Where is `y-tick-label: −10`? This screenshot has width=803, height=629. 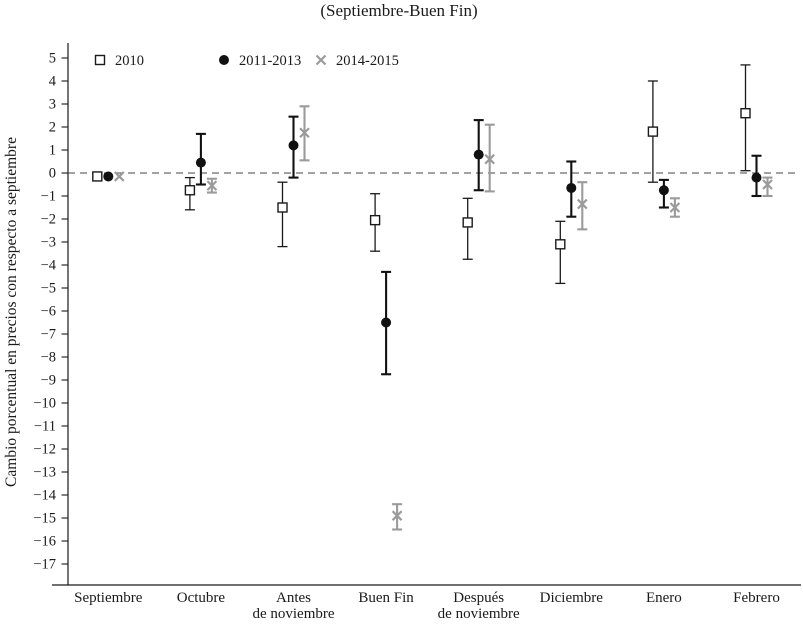
y-tick-label: −10 is located at coordinates (44, 404).